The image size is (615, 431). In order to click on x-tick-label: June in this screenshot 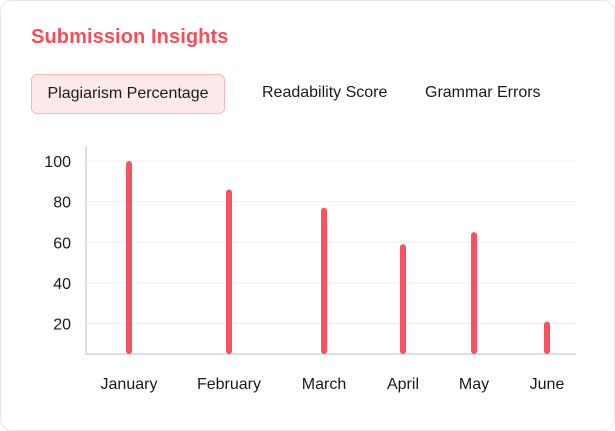, I will do `click(547, 384)`.